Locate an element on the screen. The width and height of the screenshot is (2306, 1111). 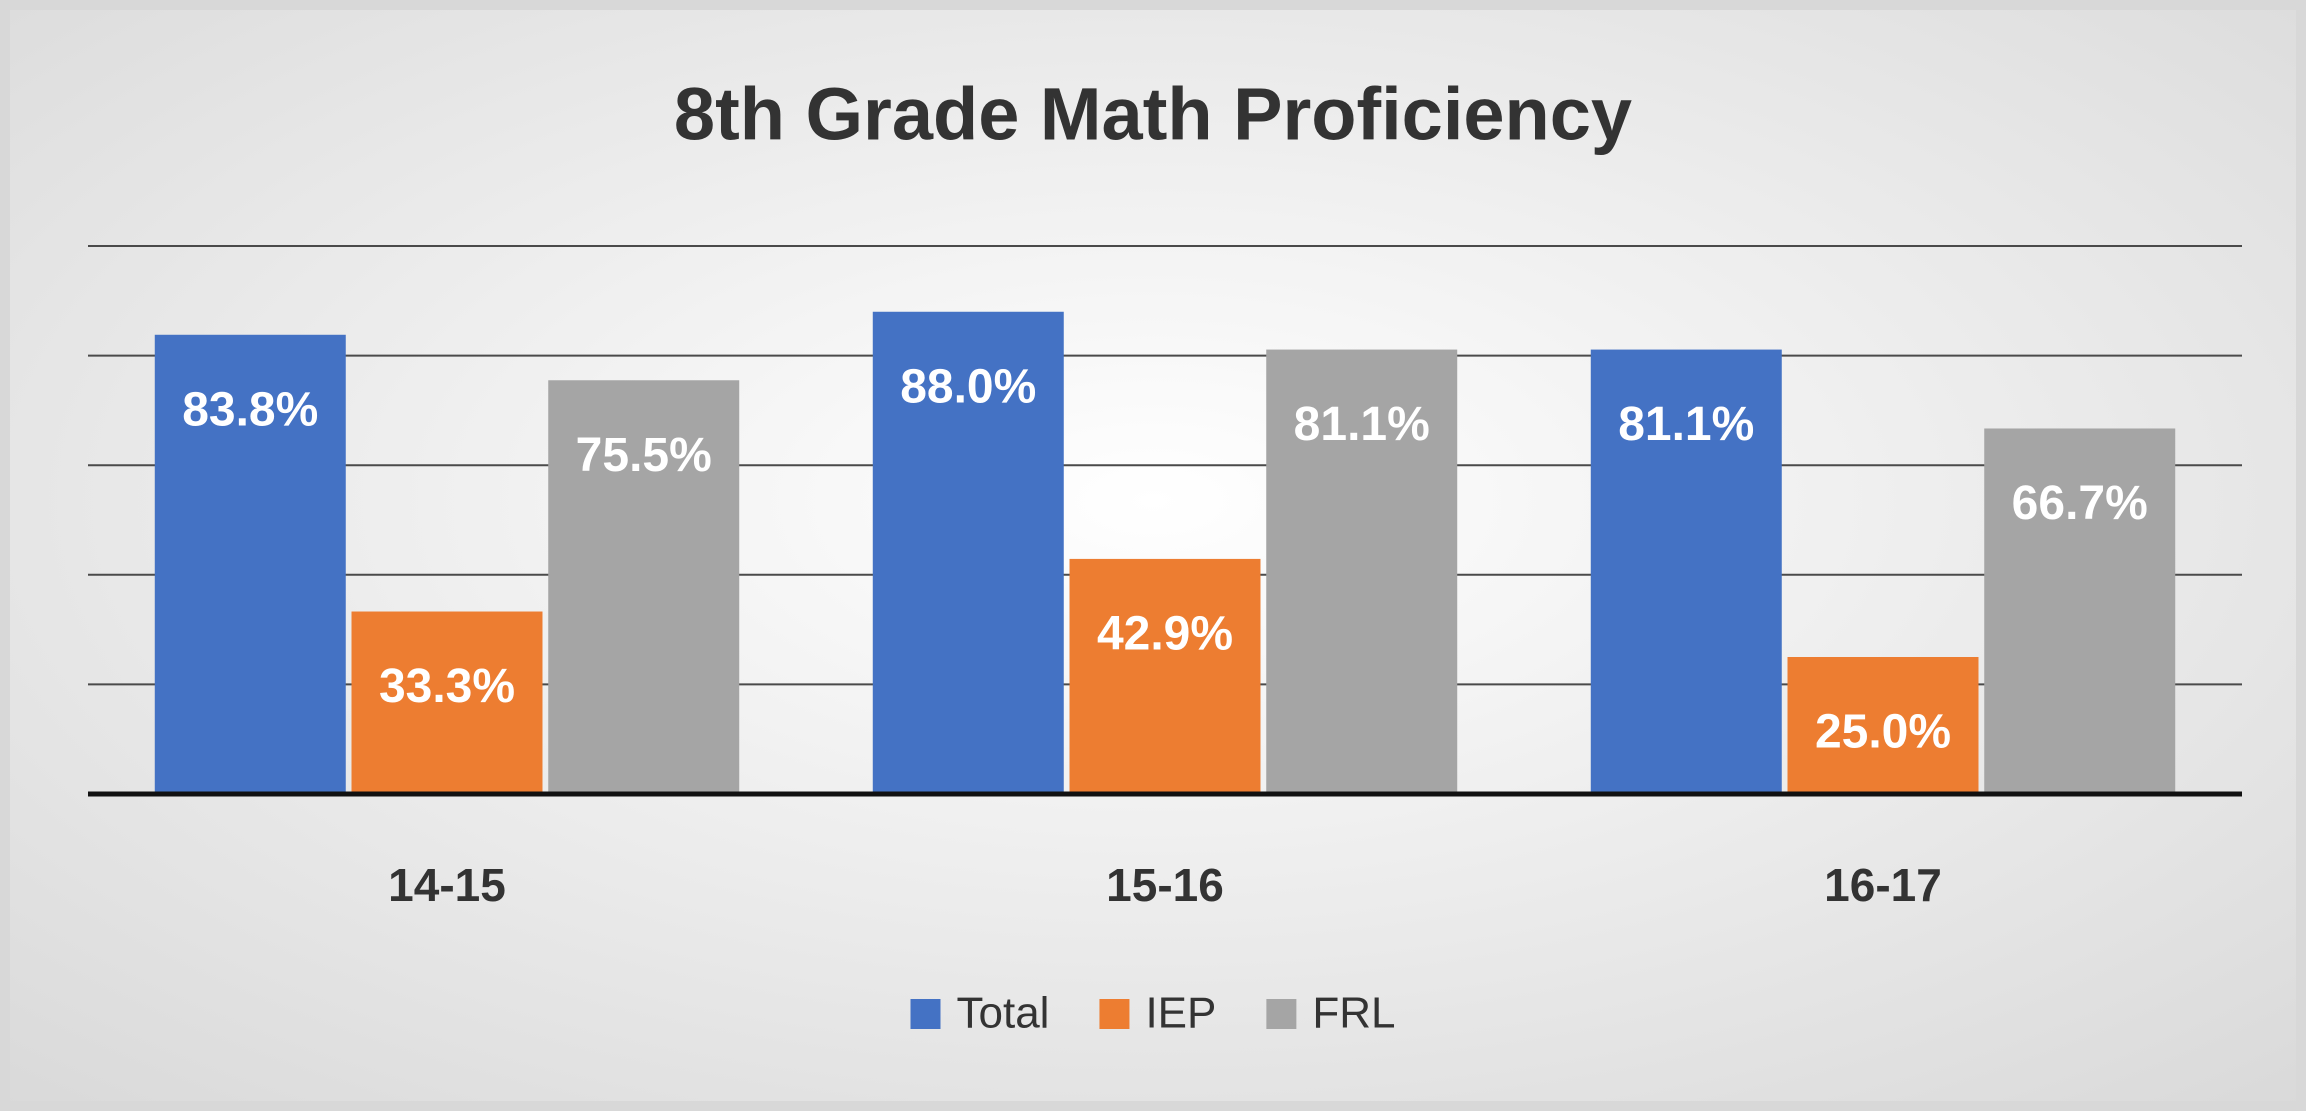
x-tick-label: 16-17 is located at coordinates (1883, 885).